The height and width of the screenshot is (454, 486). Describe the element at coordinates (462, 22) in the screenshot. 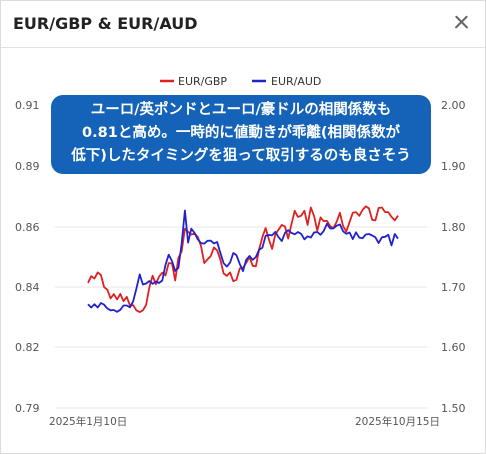

I see `close-icon` at that location.